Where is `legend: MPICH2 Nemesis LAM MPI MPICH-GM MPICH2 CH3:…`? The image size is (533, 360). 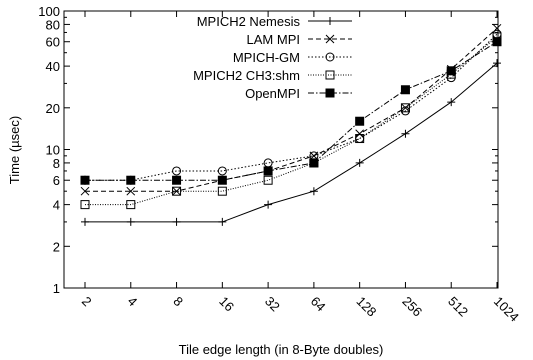
legend: MPICH2 Nemesis LAM MPI MPICH-GM MPICH2 CH3:… is located at coordinates (272, 57).